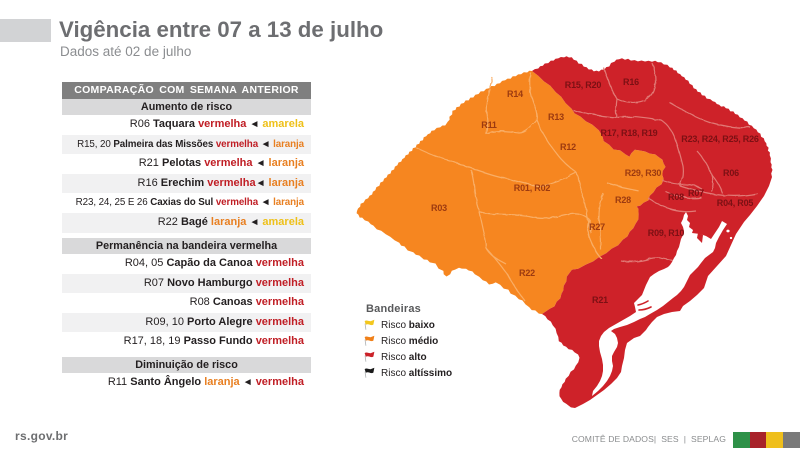 Image resolution: width=800 pixels, height=450 pixels. Describe the element at coordinates (666, 233) in the screenshot. I see `svg-text: R09, R10` at that location.